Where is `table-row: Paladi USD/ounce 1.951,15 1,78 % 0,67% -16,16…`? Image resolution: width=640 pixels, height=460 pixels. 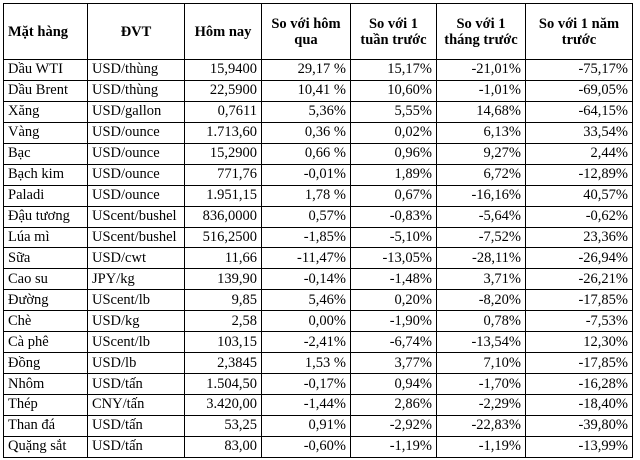
table-row: Paladi USD/ounce 1.951,15 1,78 % 0,67% -16,16… is located at coordinates (318, 195).